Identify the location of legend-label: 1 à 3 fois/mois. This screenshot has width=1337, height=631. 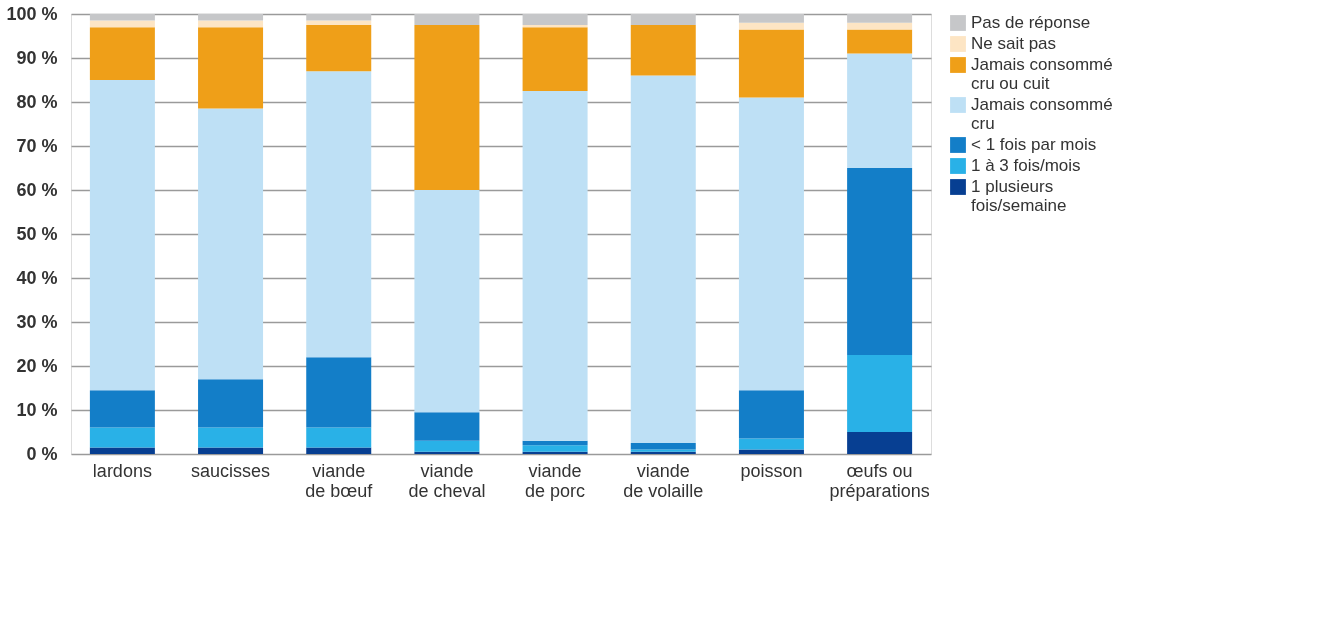
(1026, 165).